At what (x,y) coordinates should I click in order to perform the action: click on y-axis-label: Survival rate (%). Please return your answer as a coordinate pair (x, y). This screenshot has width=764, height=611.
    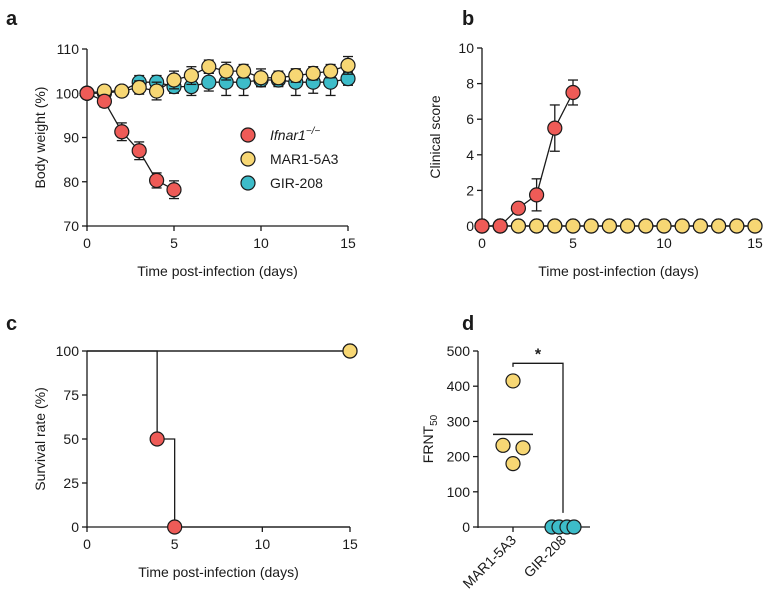
    Looking at the image, I should click on (40, 438).